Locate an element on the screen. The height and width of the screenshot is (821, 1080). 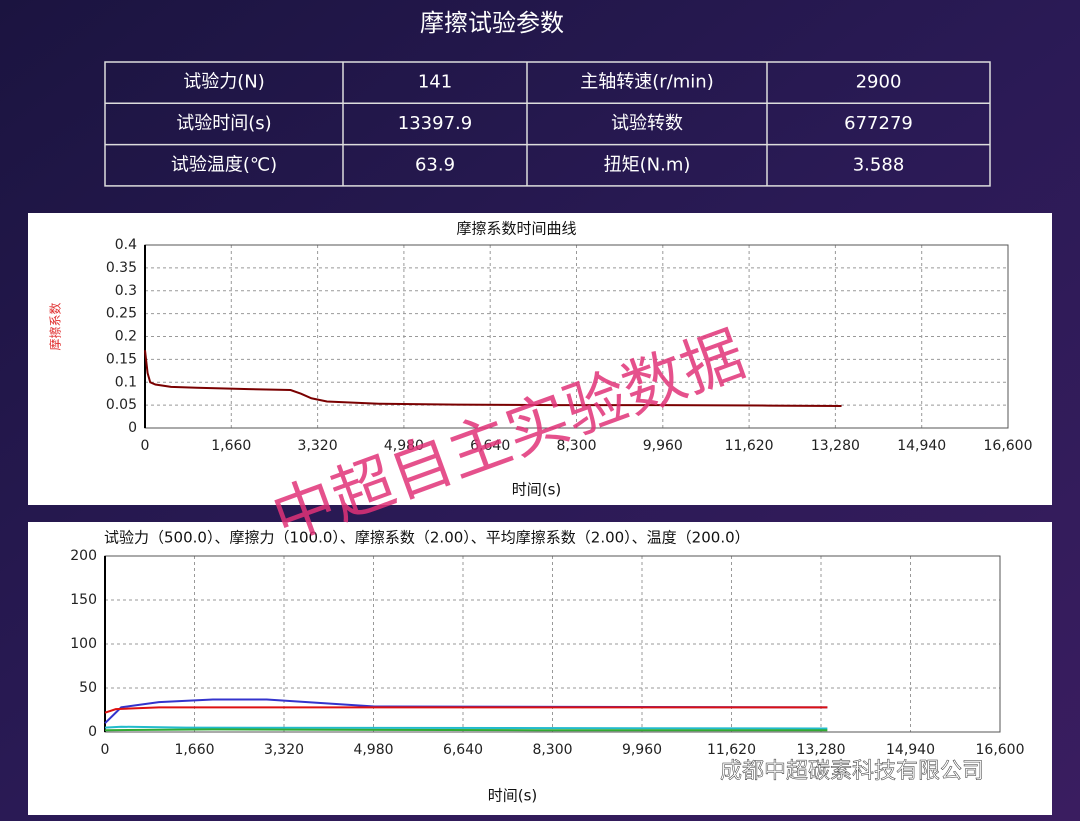
footer-text: 成都中超碳素科技有限公司 is located at coordinates (852, 771).